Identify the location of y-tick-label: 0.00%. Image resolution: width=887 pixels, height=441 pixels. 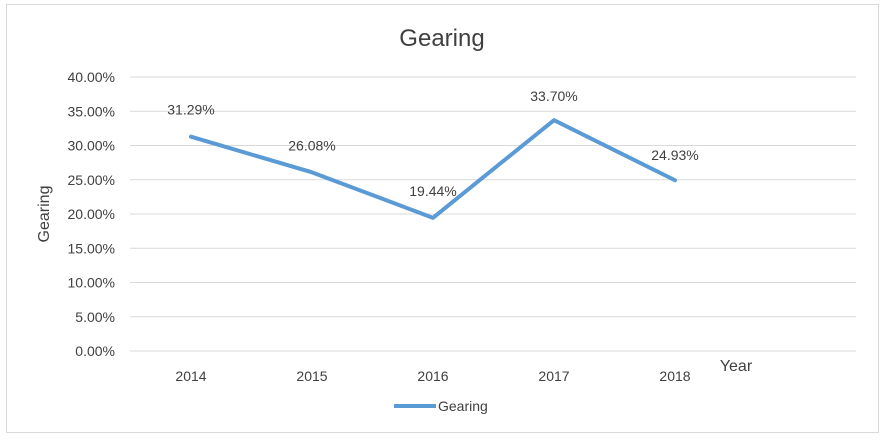
(95, 351).